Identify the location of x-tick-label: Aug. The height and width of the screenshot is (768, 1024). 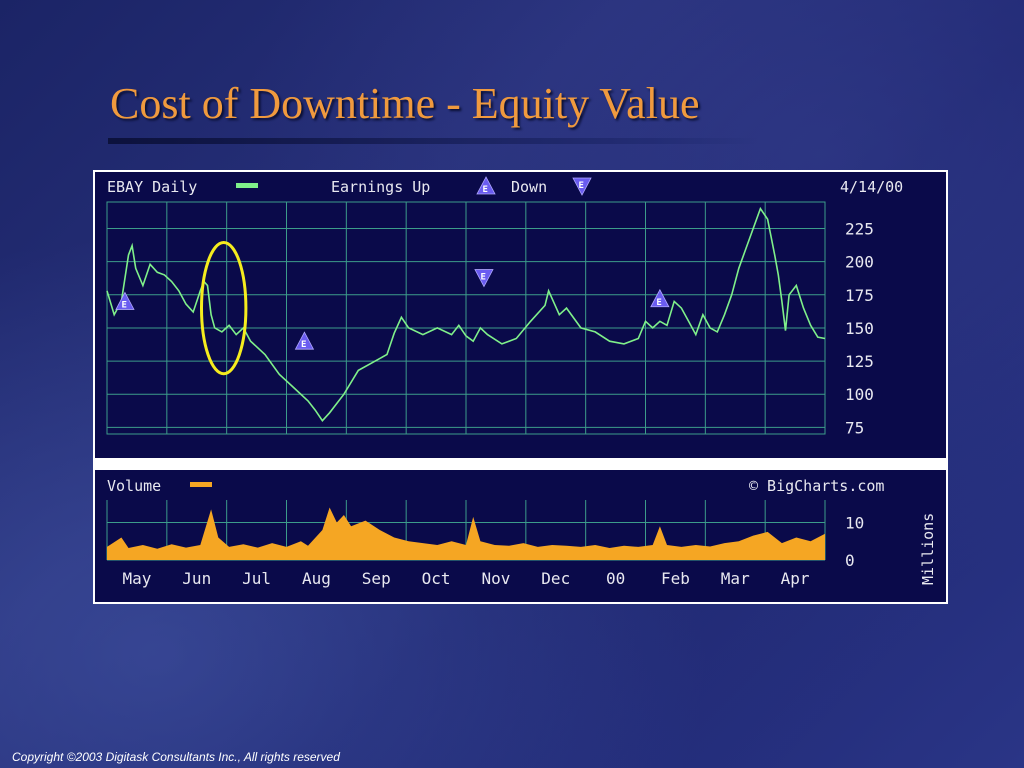
(316, 578).